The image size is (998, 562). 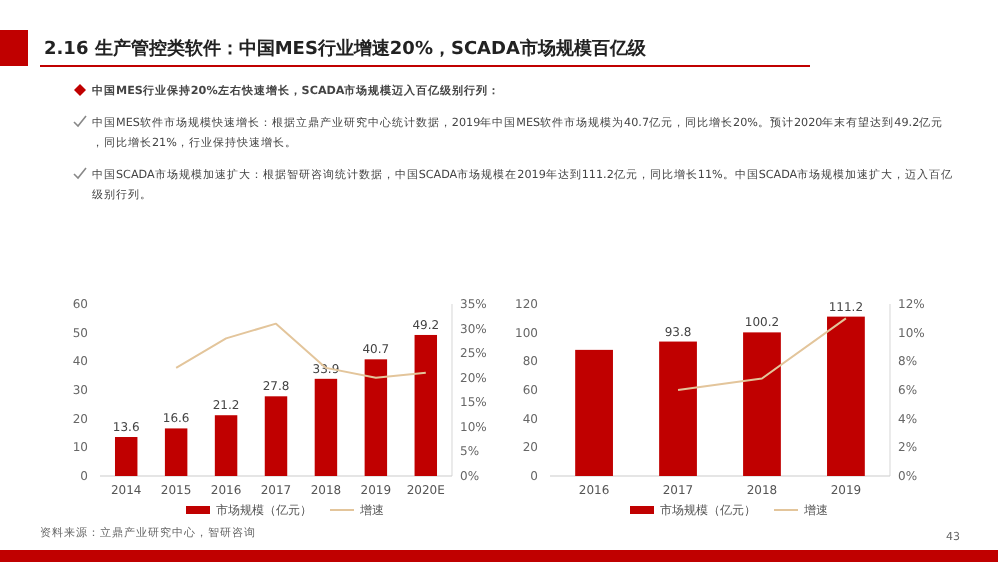 What do you see at coordinates (346, 49) in the screenshot?
I see `chart-title: 2.16 生产管控类软件：中国MES行业增速20%，SCADA市场规模百亿级` at bounding box center [346, 49].